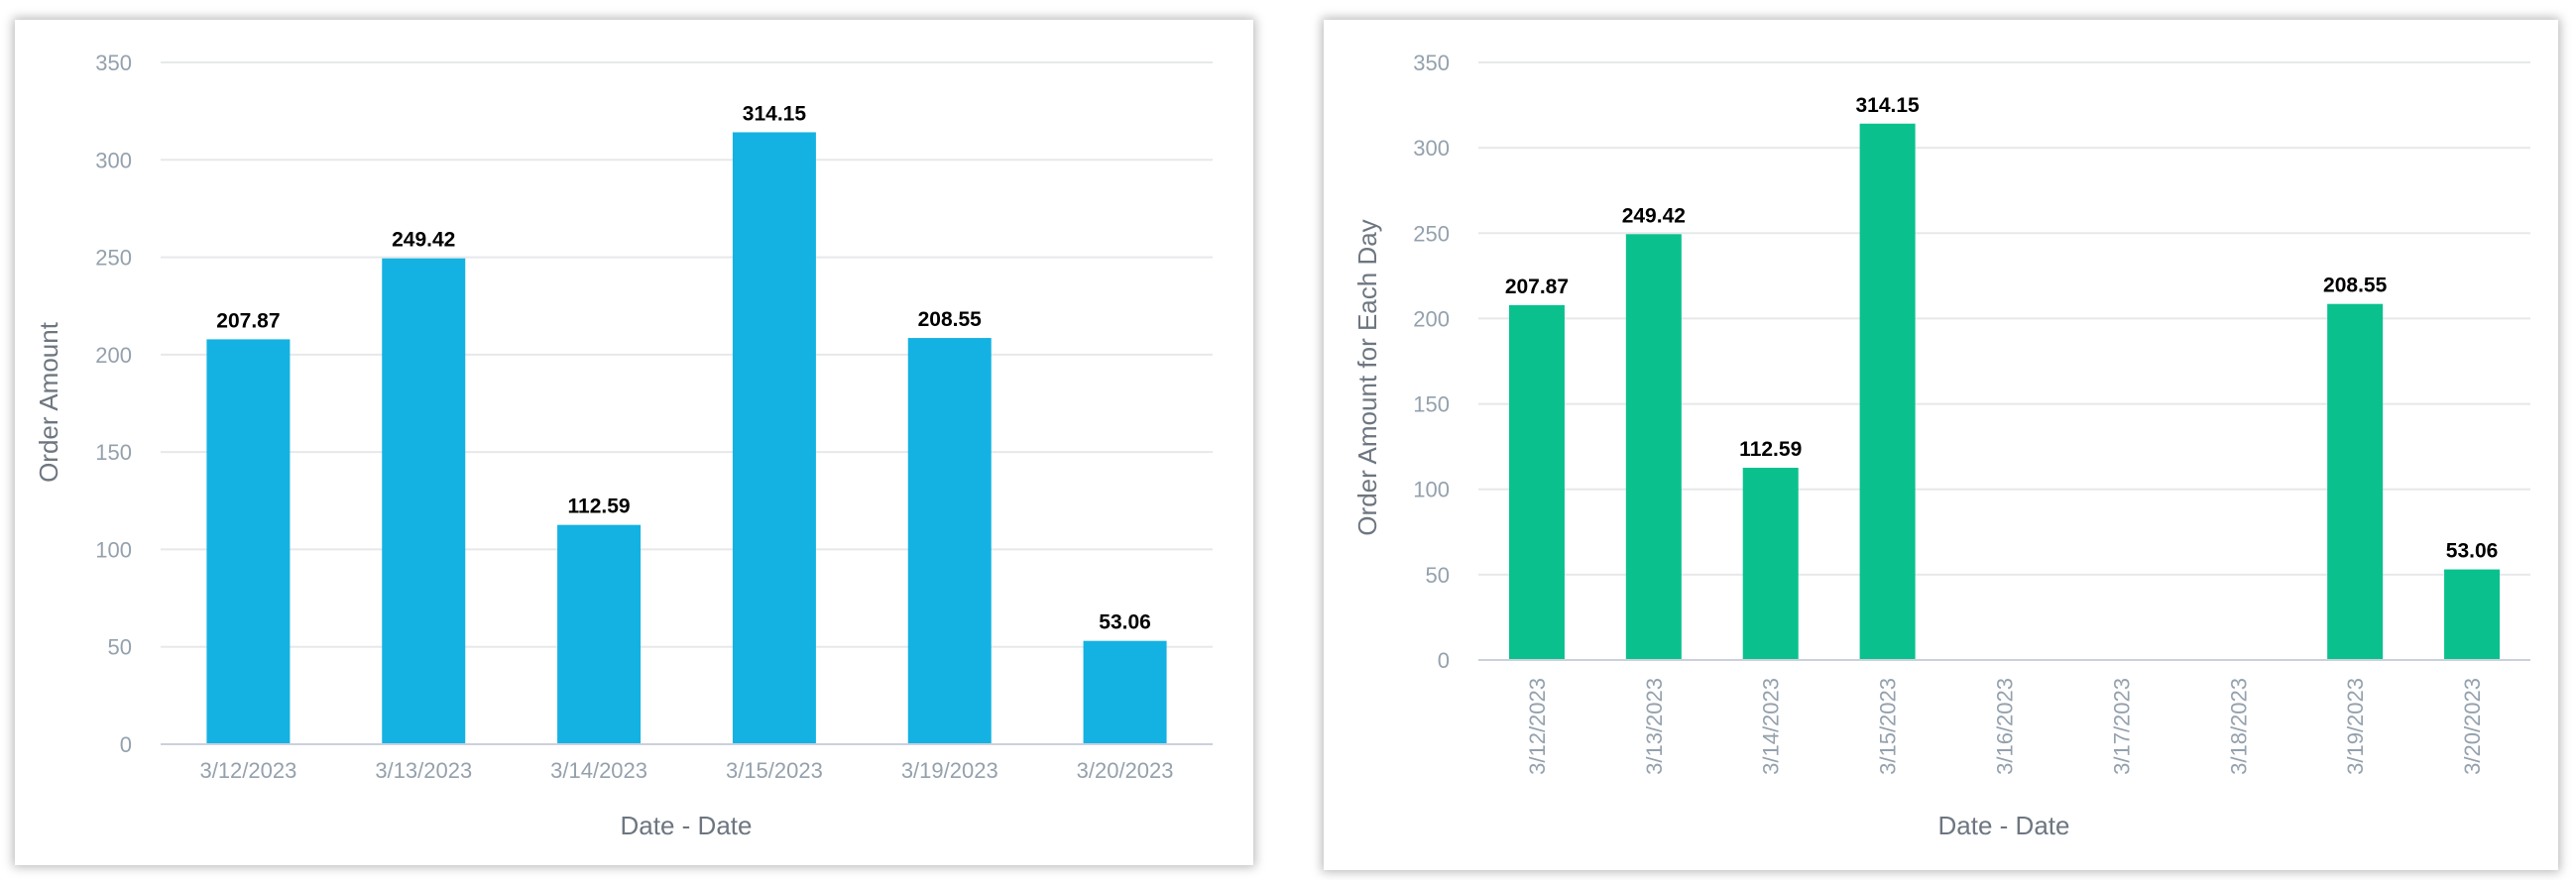  What do you see at coordinates (2122, 726) in the screenshot?
I see `x-tick-label: 3/17/2023` at bounding box center [2122, 726].